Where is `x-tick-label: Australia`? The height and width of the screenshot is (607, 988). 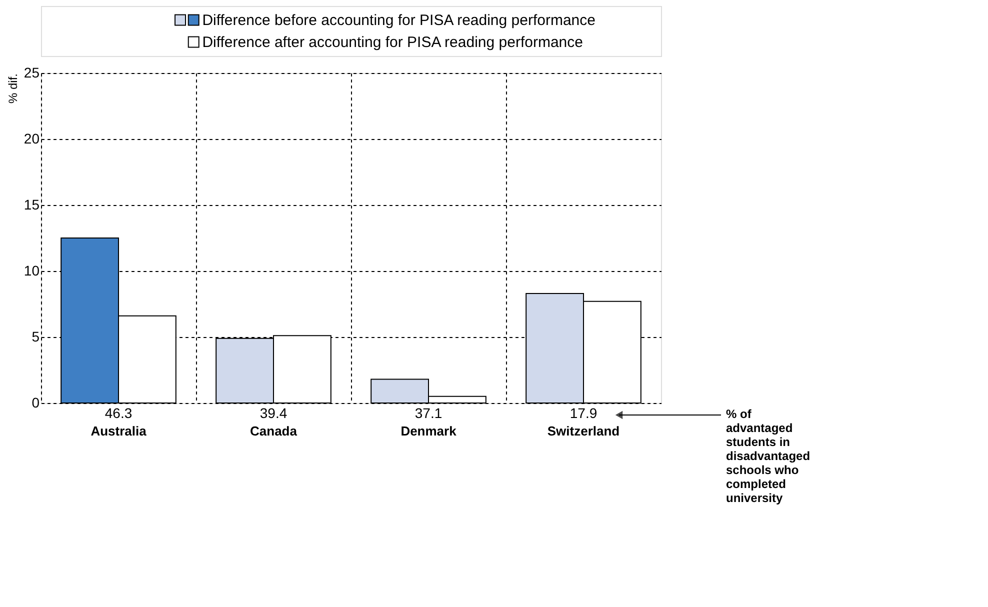 x-tick-label: Australia is located at coordinates (119, 431).